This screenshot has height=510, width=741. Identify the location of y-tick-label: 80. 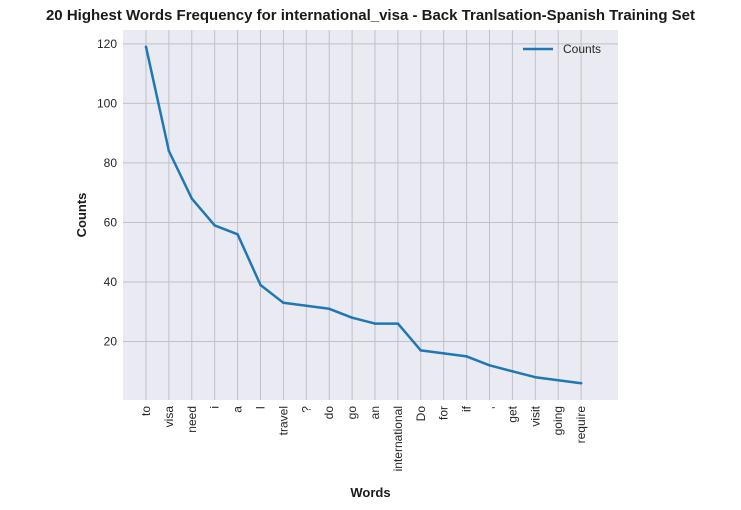
(111, 163).